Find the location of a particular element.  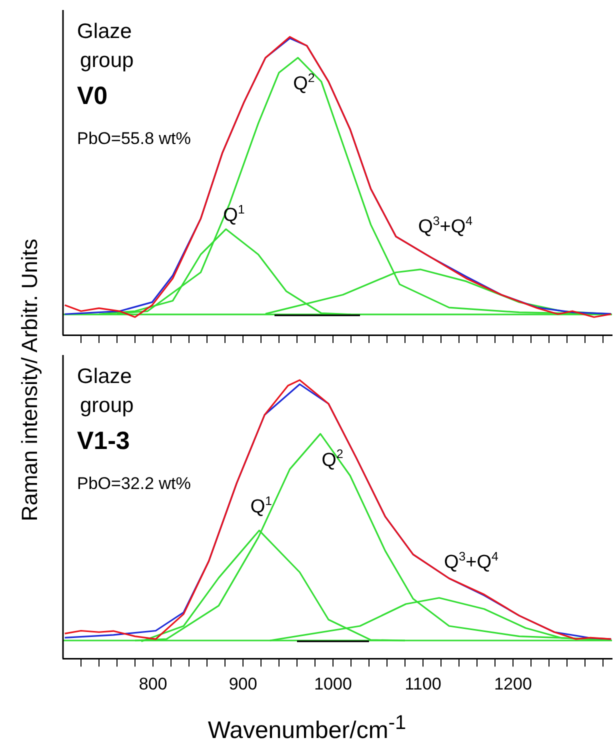

x-tick-label: 1200 is located at coordinates (513, 684).